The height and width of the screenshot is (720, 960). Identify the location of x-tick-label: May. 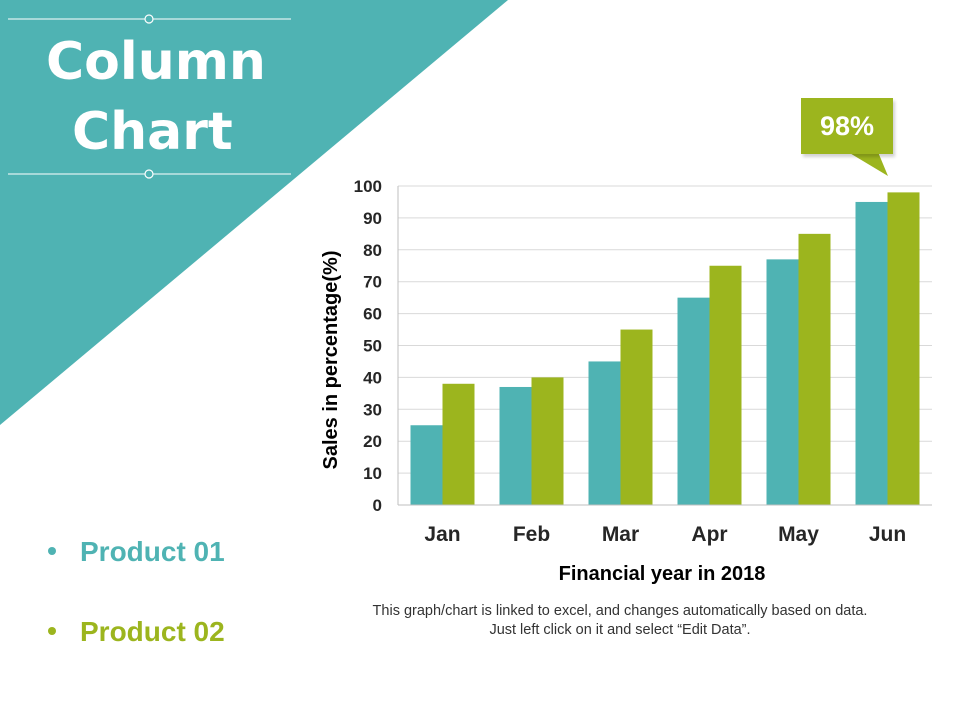
(798, 534).